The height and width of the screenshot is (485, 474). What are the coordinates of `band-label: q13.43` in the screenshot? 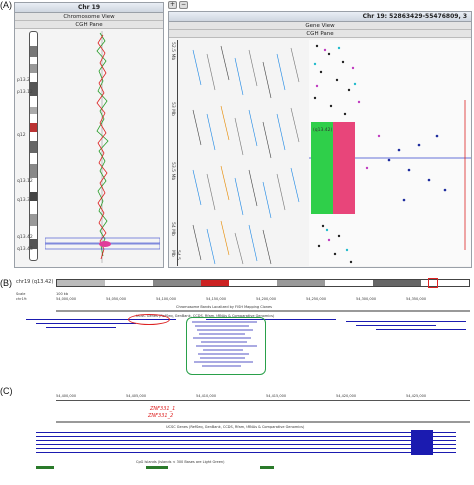 It's located at (25, 249).